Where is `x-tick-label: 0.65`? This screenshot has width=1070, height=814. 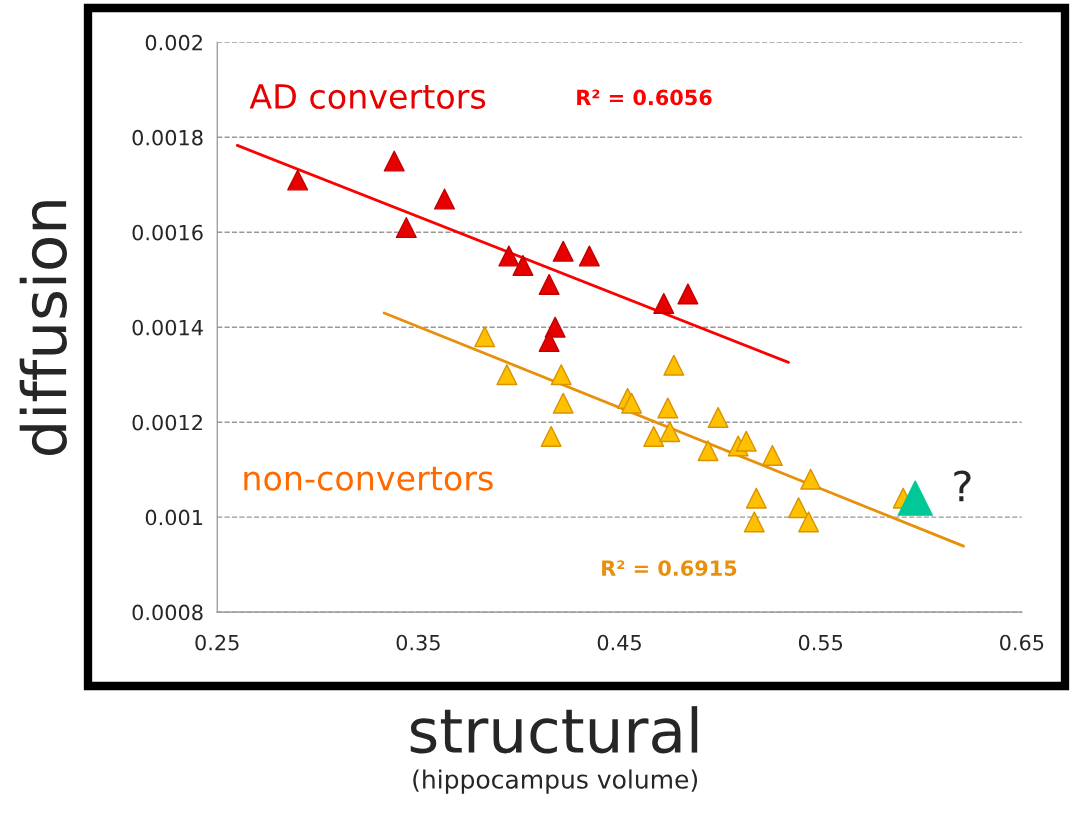
x-tick-label: 0.65 is located at coordinates (1022, 642).